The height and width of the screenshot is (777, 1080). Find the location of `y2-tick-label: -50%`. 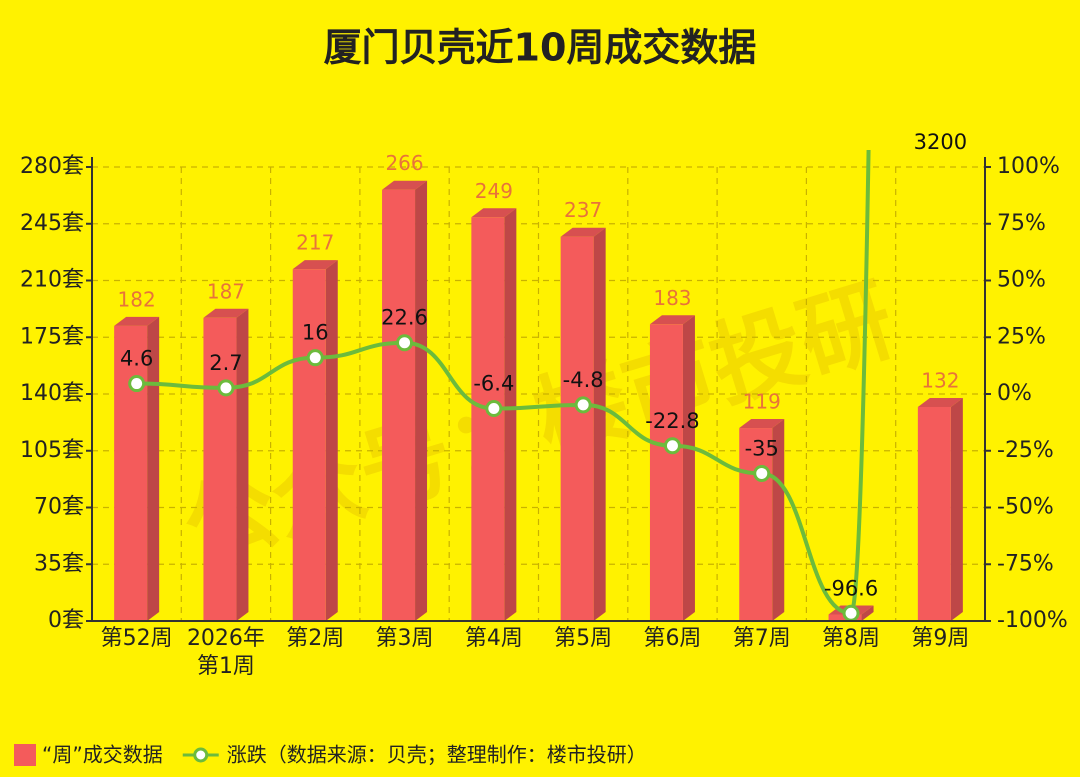

y2-tick-label: -50% is located at coordinates (1025, 507).